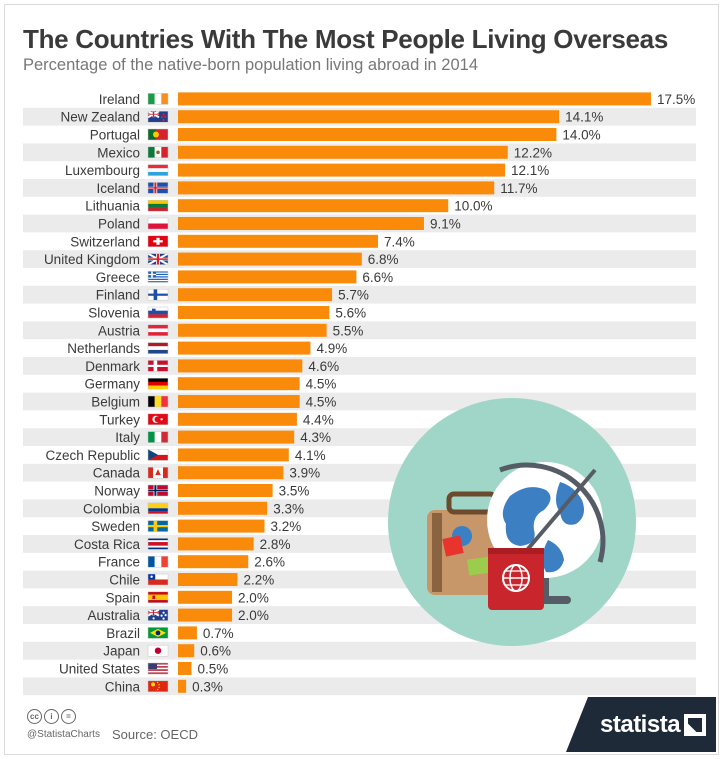 This screenshot has width=725, height=759. Describe the element at coordinates (512, 522) in the screenshot. I see `travel-illustration` at that location.